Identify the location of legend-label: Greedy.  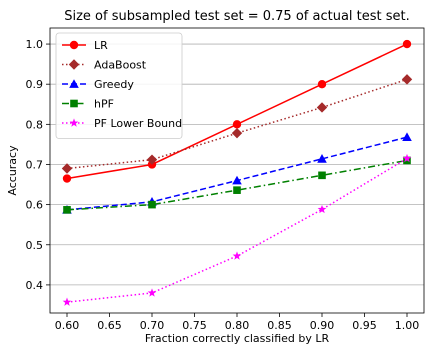
(114, 84).